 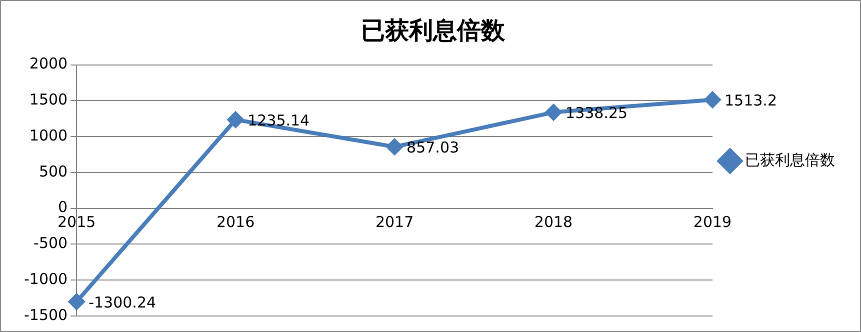 I want to click on data-label: 1338.25, so click(x=597, y=113).